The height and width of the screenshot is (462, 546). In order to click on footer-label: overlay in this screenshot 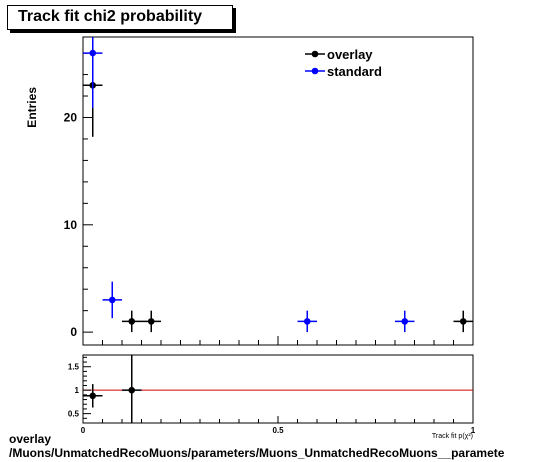, I will do `click(30, 439)`.